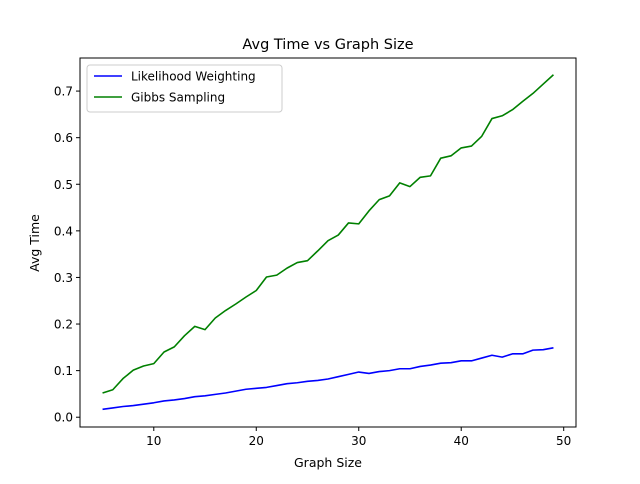  I want to click on x-tick-label: 50, so click(563, 441).